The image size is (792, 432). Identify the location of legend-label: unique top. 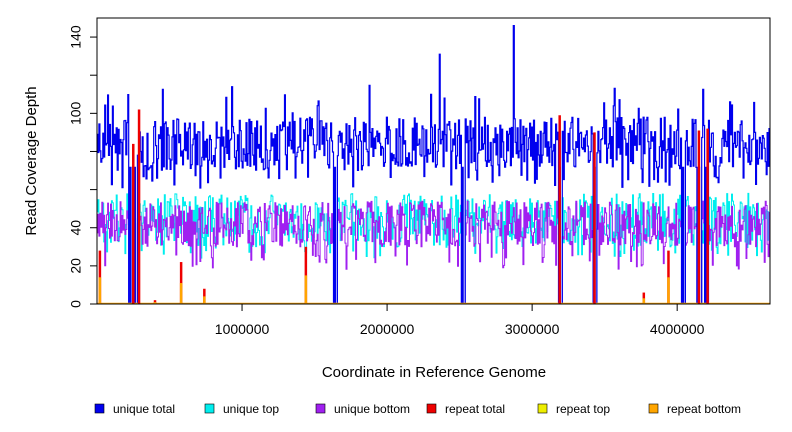
(251, 409).